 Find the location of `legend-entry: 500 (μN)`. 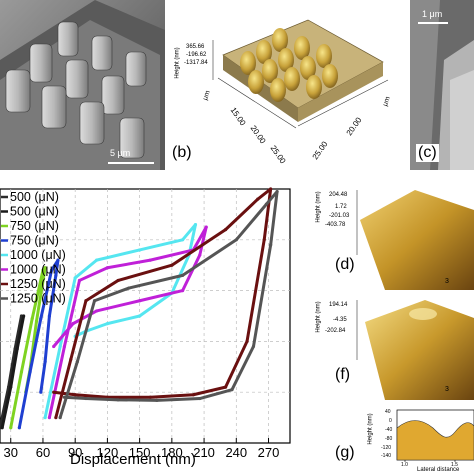

legend-entry: 500 (μN) is located at coordinates (34, 212).